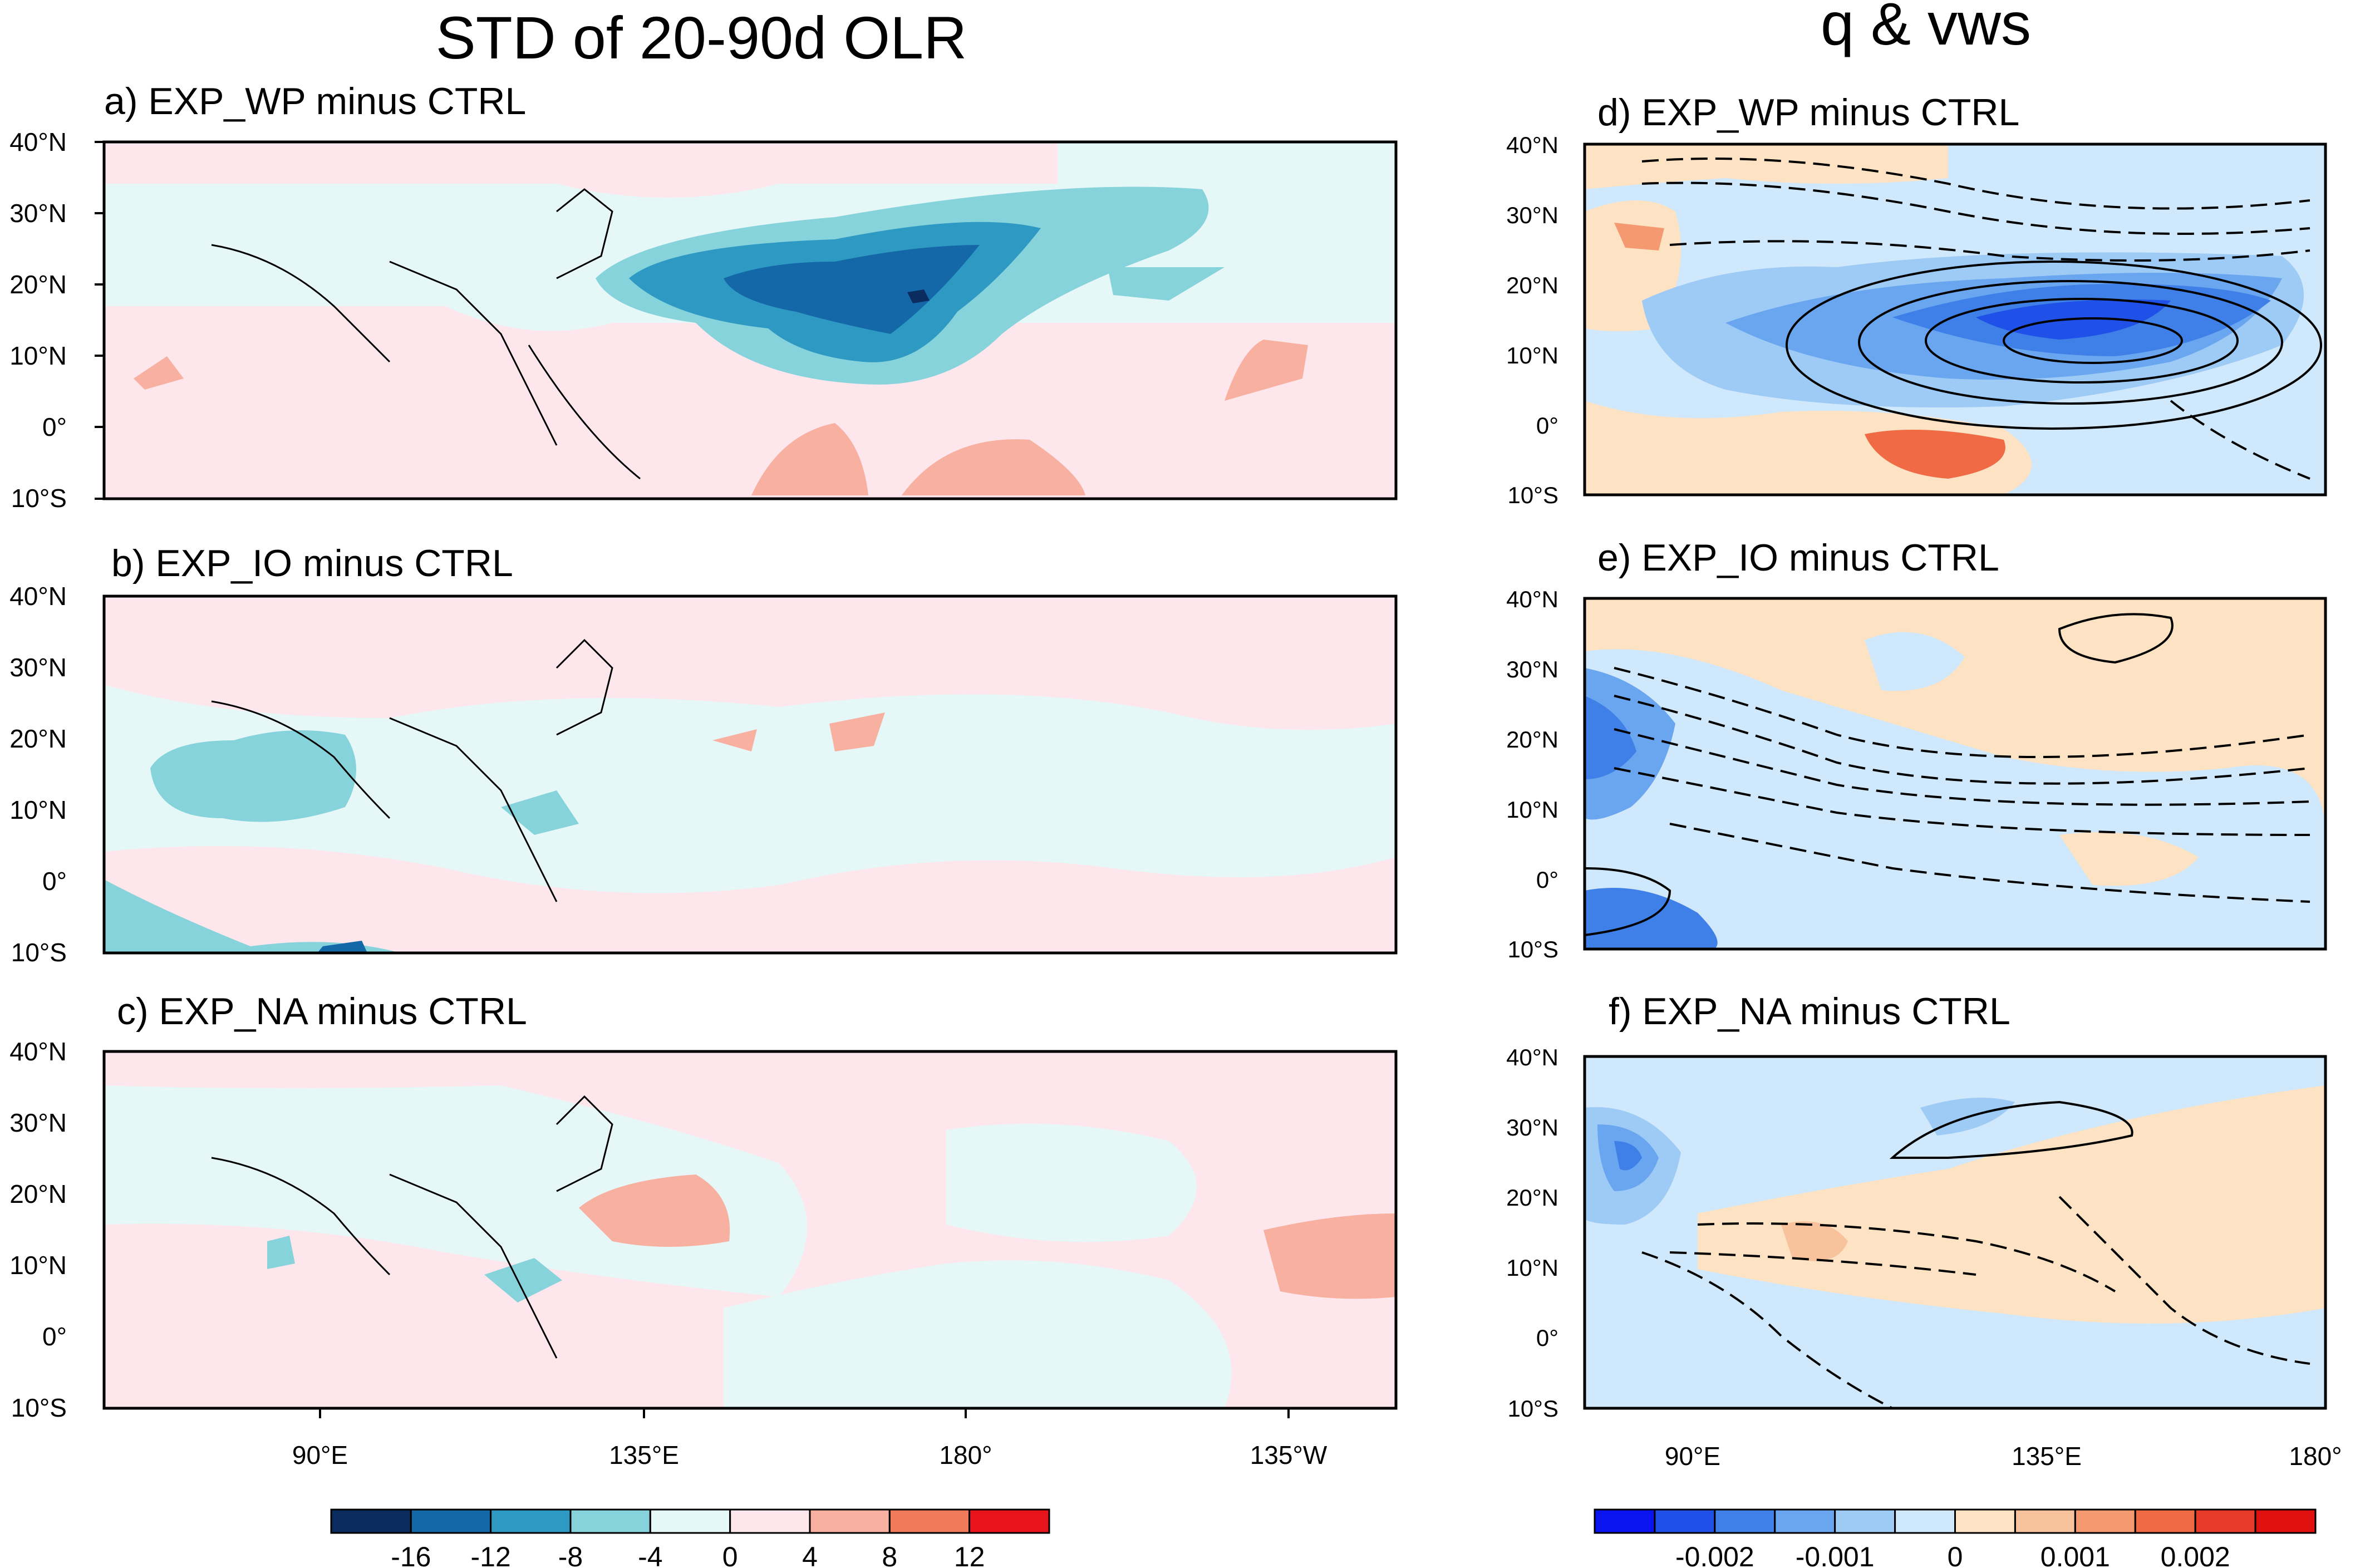  What do you see at coordinates (2047, 1456) in the screenshot?
I see `lon-tick-label: 135°E` at bounding box center [2047, 1456].